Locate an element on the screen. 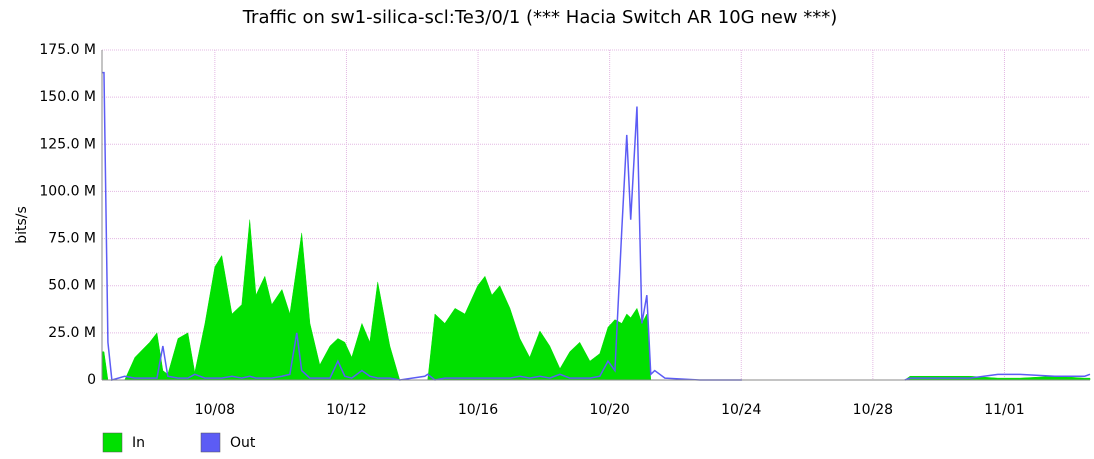 The width and height of the screenshot is (1094, 459). y-tick-label: 150.0 M is located at coordinates (67, 97).